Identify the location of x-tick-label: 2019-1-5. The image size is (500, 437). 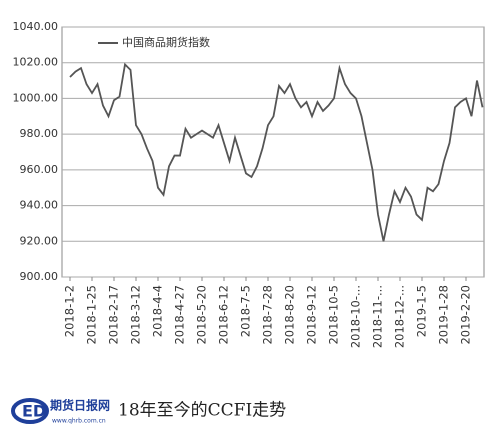
(422, 311).